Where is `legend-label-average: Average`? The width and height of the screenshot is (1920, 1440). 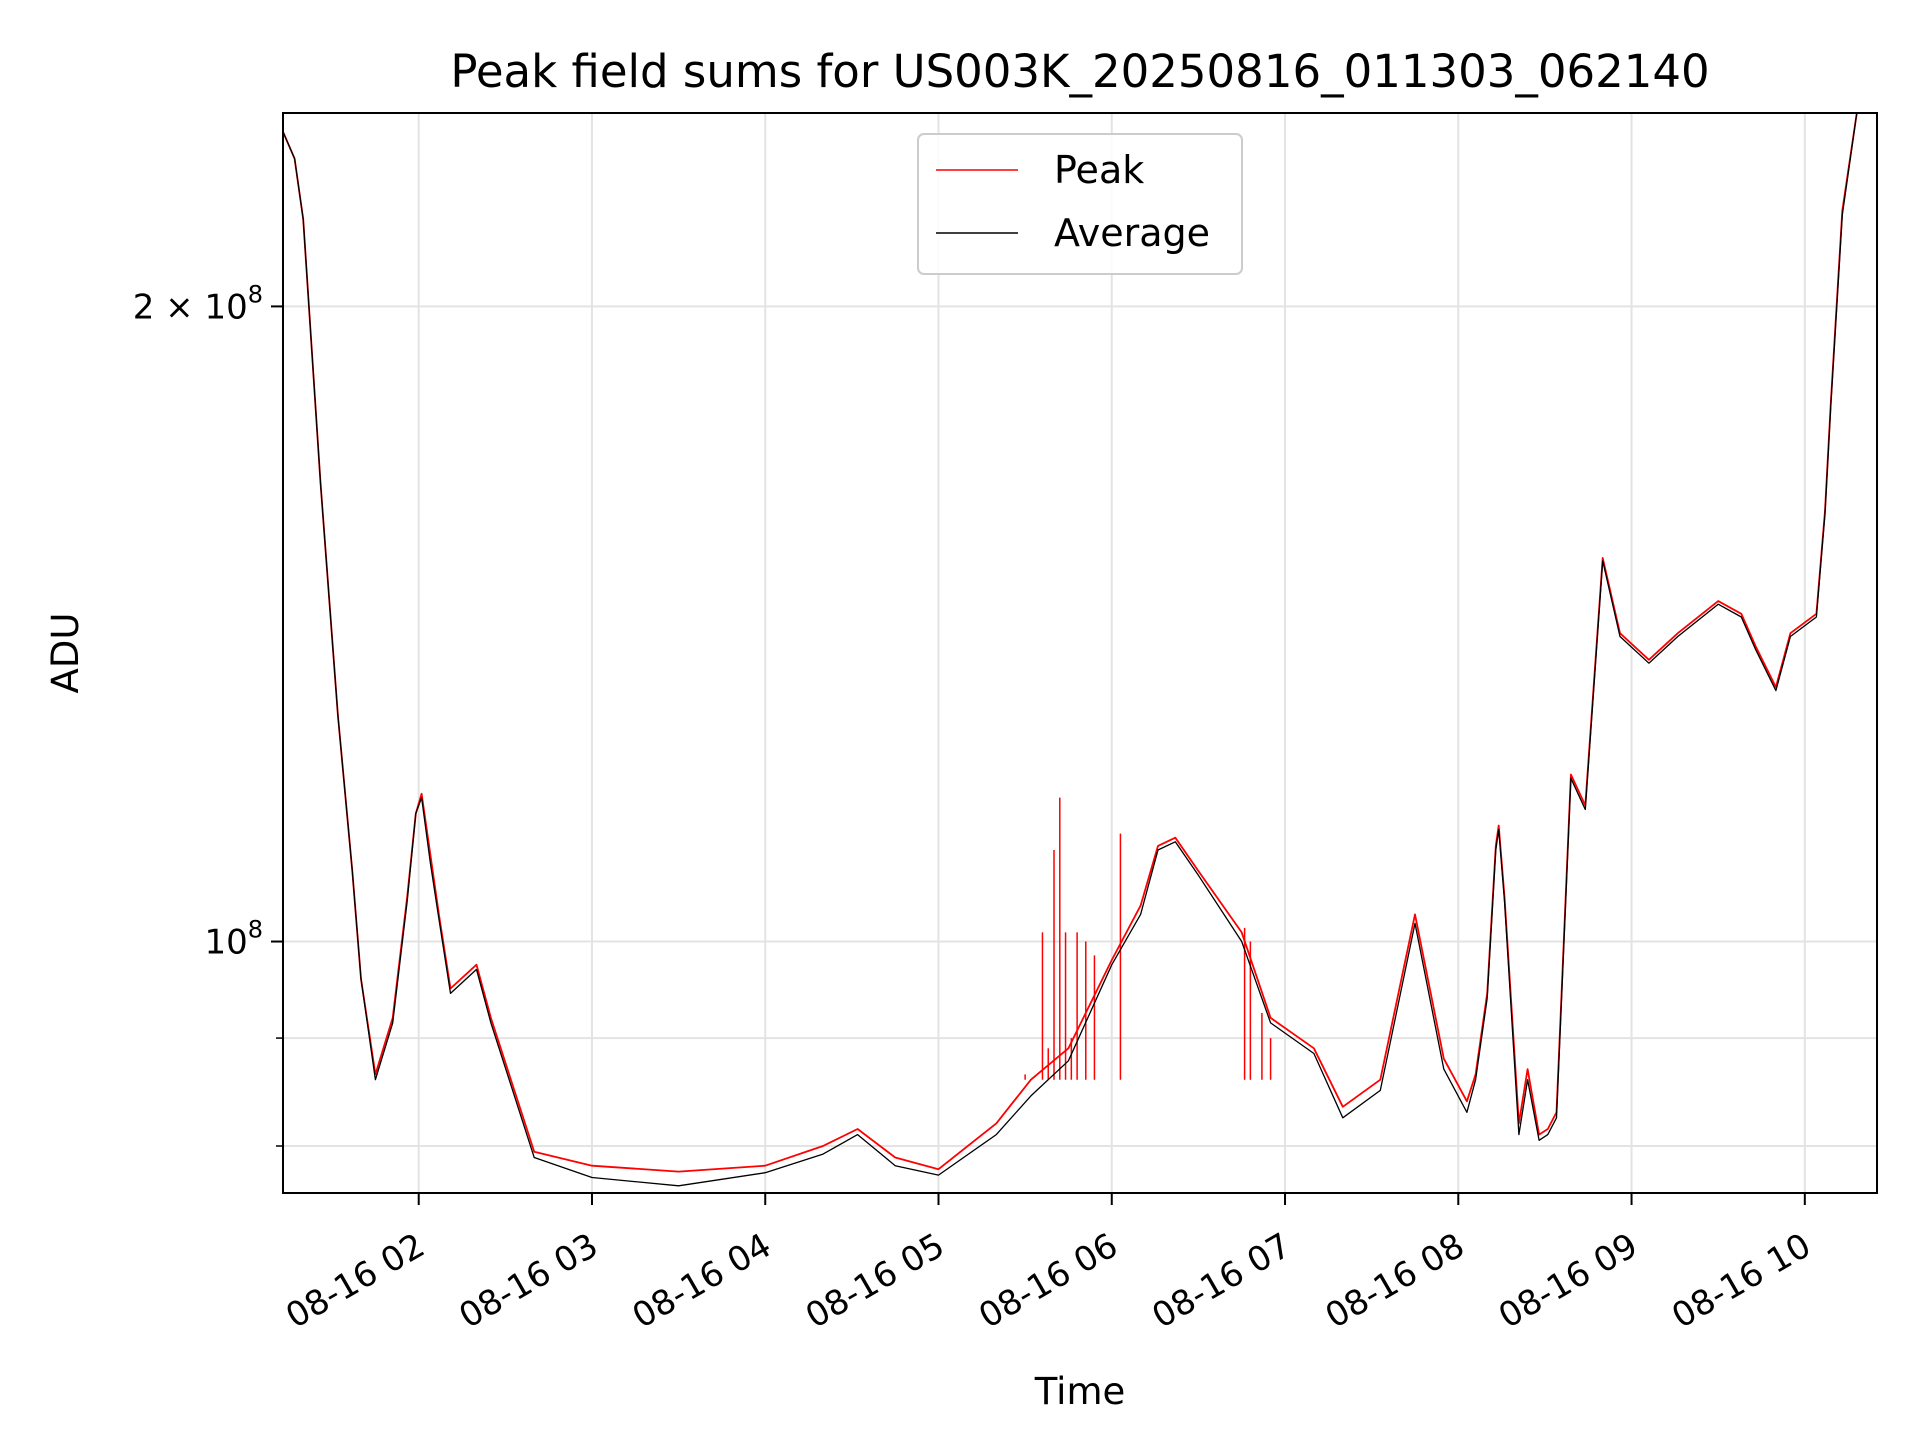 legend-label-average: Average is located at coordinates (1132, 233).